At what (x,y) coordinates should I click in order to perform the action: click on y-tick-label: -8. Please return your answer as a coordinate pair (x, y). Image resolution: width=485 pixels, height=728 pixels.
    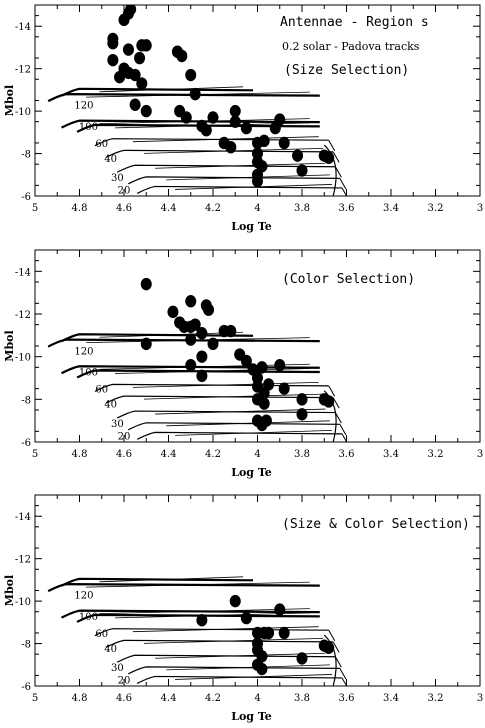
    Looking at the image, I should click on (26, 155).